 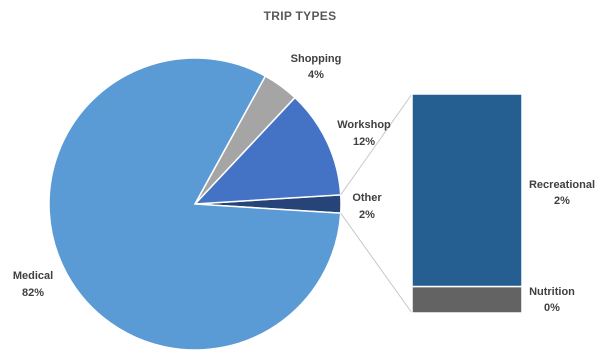 What do you see at coordinates (33, 276) in the screenshot?
I see `slice-label-name-medical: Medical` at bounding box center [33, 276].